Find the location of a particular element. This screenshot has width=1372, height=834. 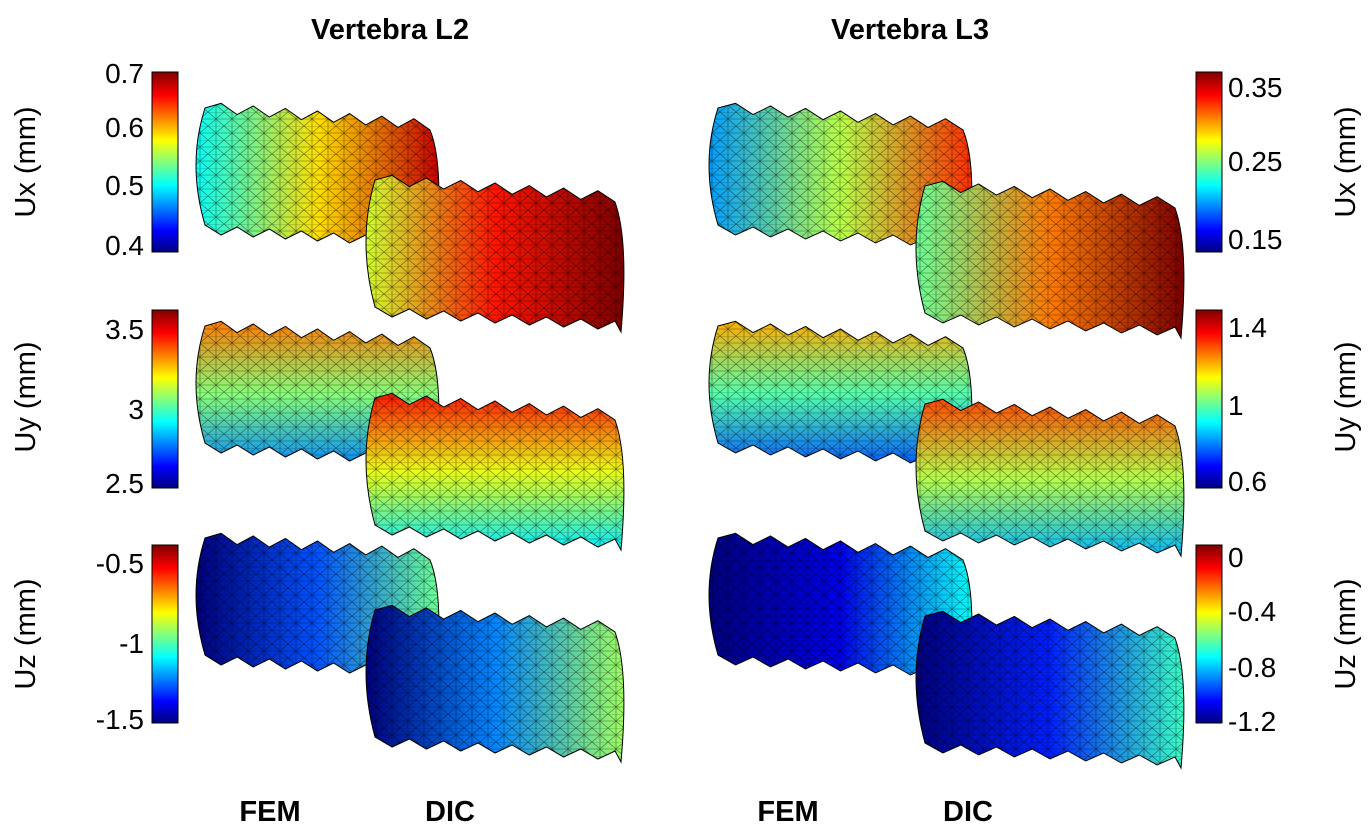

surface-l3-uz-fem-mesh is located at coordinates (840, 606).